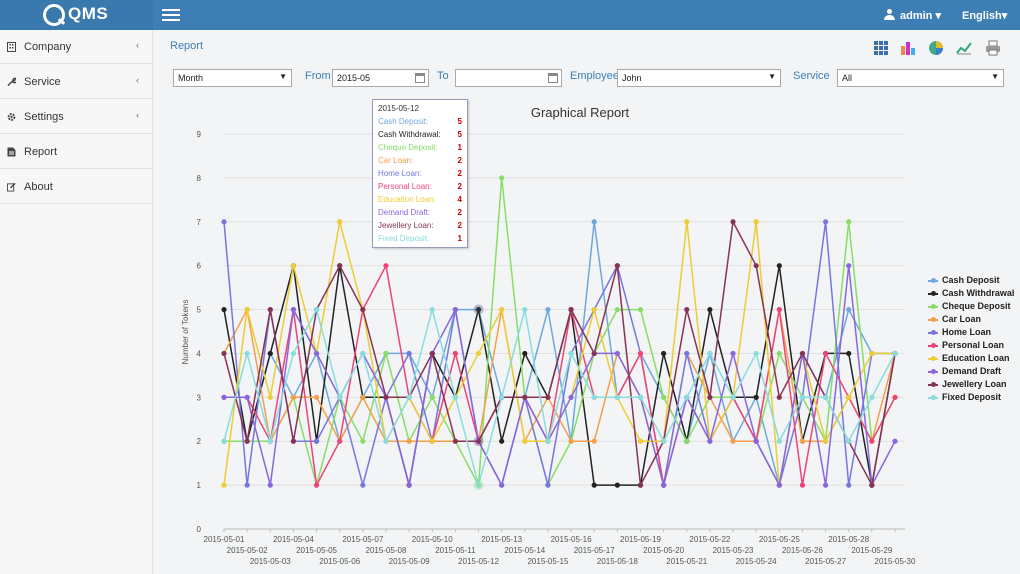  Describe the element at coordinates (232, 78) in the screenshot. I see `period-select: Month ▼` at that location.